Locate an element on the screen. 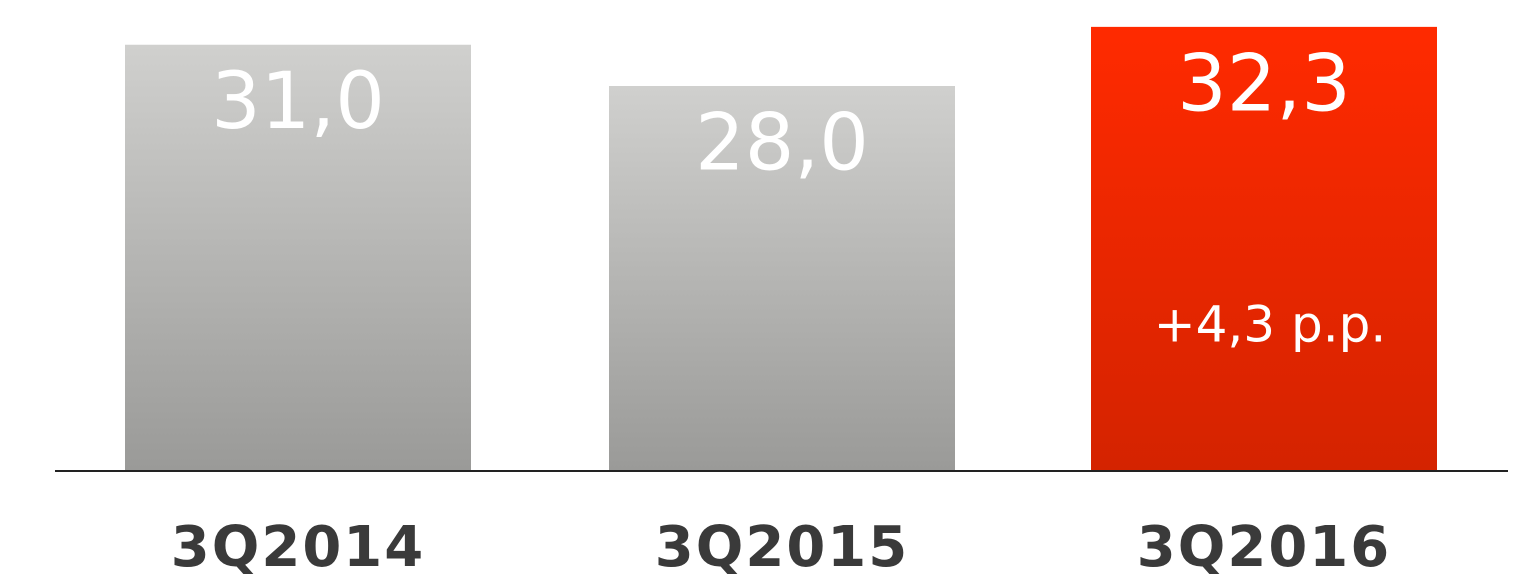 This screenshot has height=581, width=1535. annotation: +4,3 p.p. is located at coordinates (1270, 325).